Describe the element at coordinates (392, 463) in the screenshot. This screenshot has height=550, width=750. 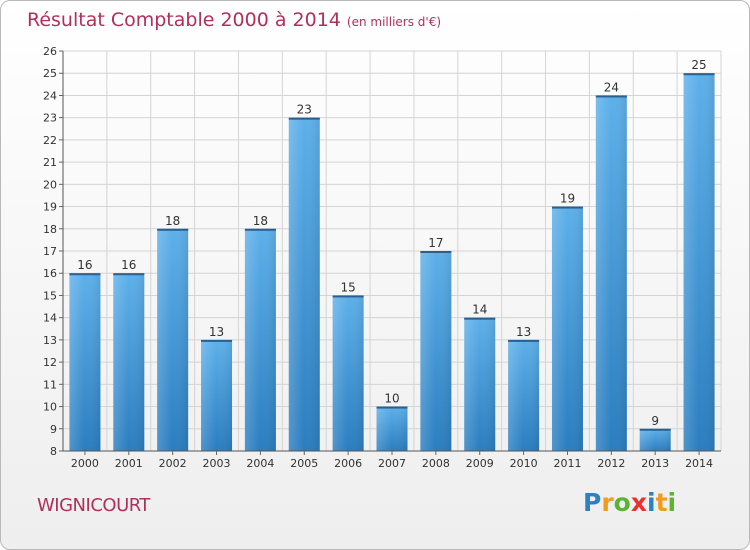
I see `x-tick-label: 2007` at that location.